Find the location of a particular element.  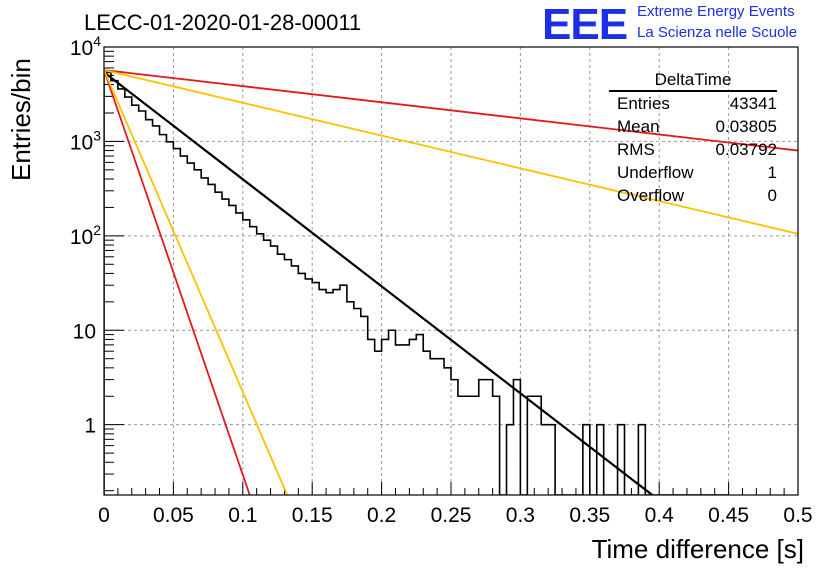

y-axis-label: Entries/bin is located at coordinates (21, 119).